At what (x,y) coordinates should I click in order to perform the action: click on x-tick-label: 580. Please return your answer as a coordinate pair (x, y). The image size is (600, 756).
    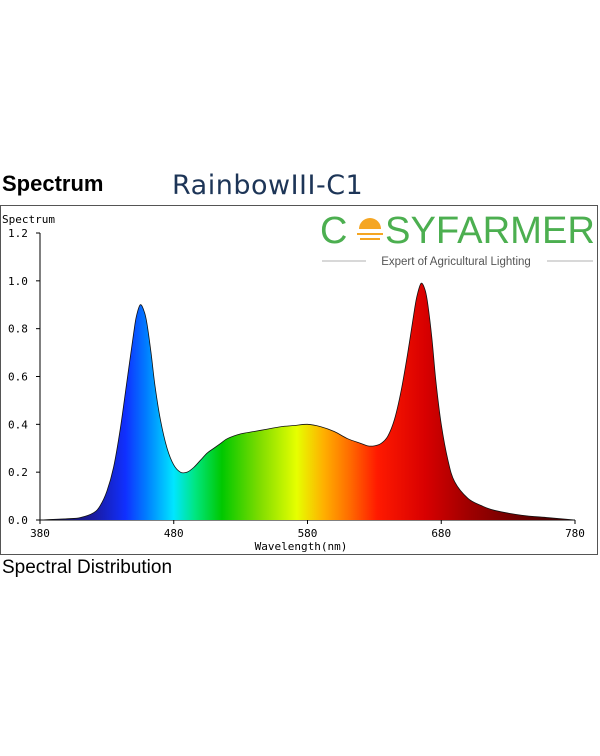
    Looking at the image, I should click on (308, 533).